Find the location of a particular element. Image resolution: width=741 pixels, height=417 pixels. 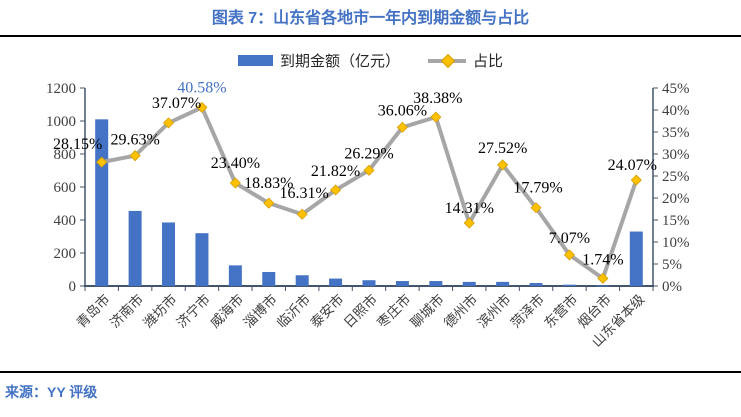

bar-聊城市 is located at coordinates (436, 283).